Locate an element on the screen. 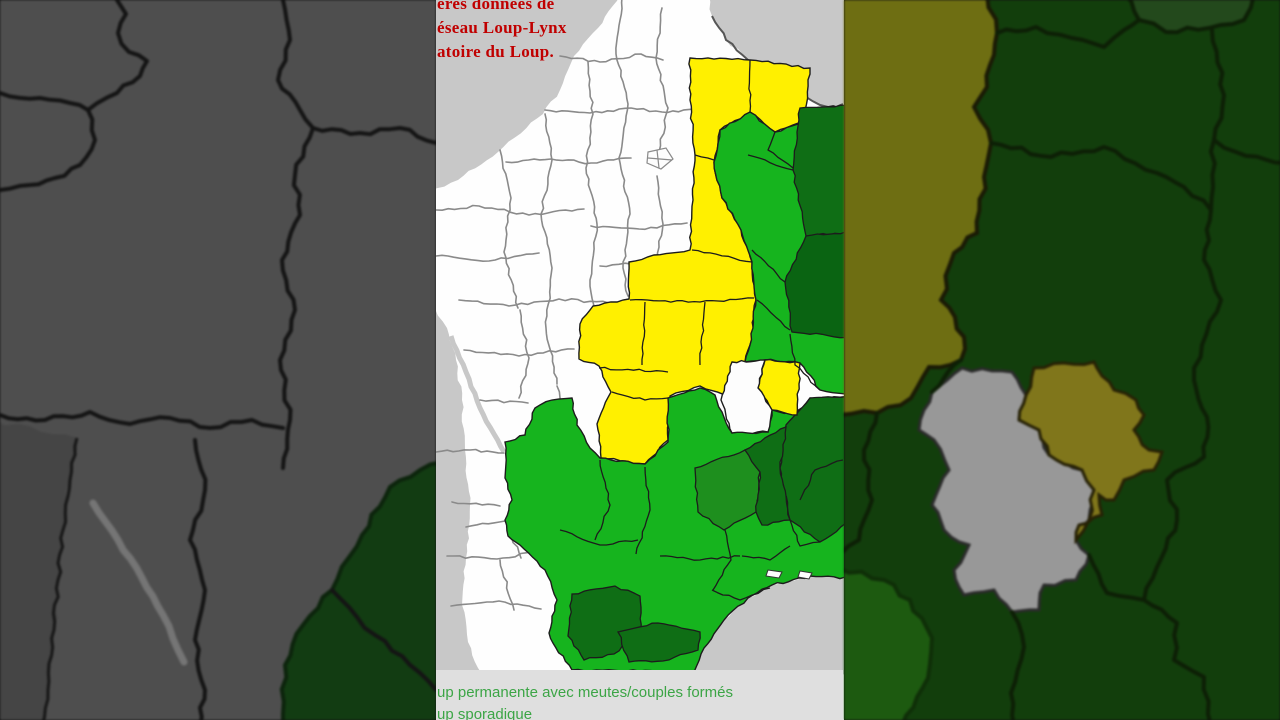 This screenshot has height=720, width=1280. map-title-line: atoire du Loup. is located at coordinates (496, 51).